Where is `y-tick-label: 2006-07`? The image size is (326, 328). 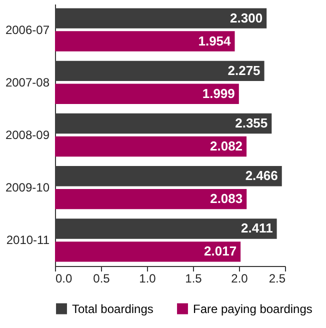
y-tick-label: 2006-07 is located at coordinates (27, 29).